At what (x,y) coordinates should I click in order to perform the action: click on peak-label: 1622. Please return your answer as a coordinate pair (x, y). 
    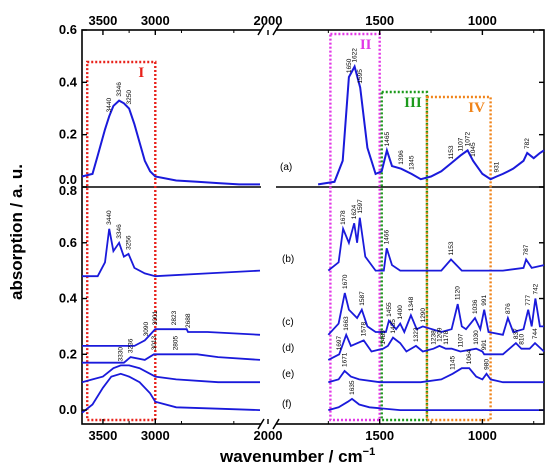
    Looking at the image, I should click on (355, 55).